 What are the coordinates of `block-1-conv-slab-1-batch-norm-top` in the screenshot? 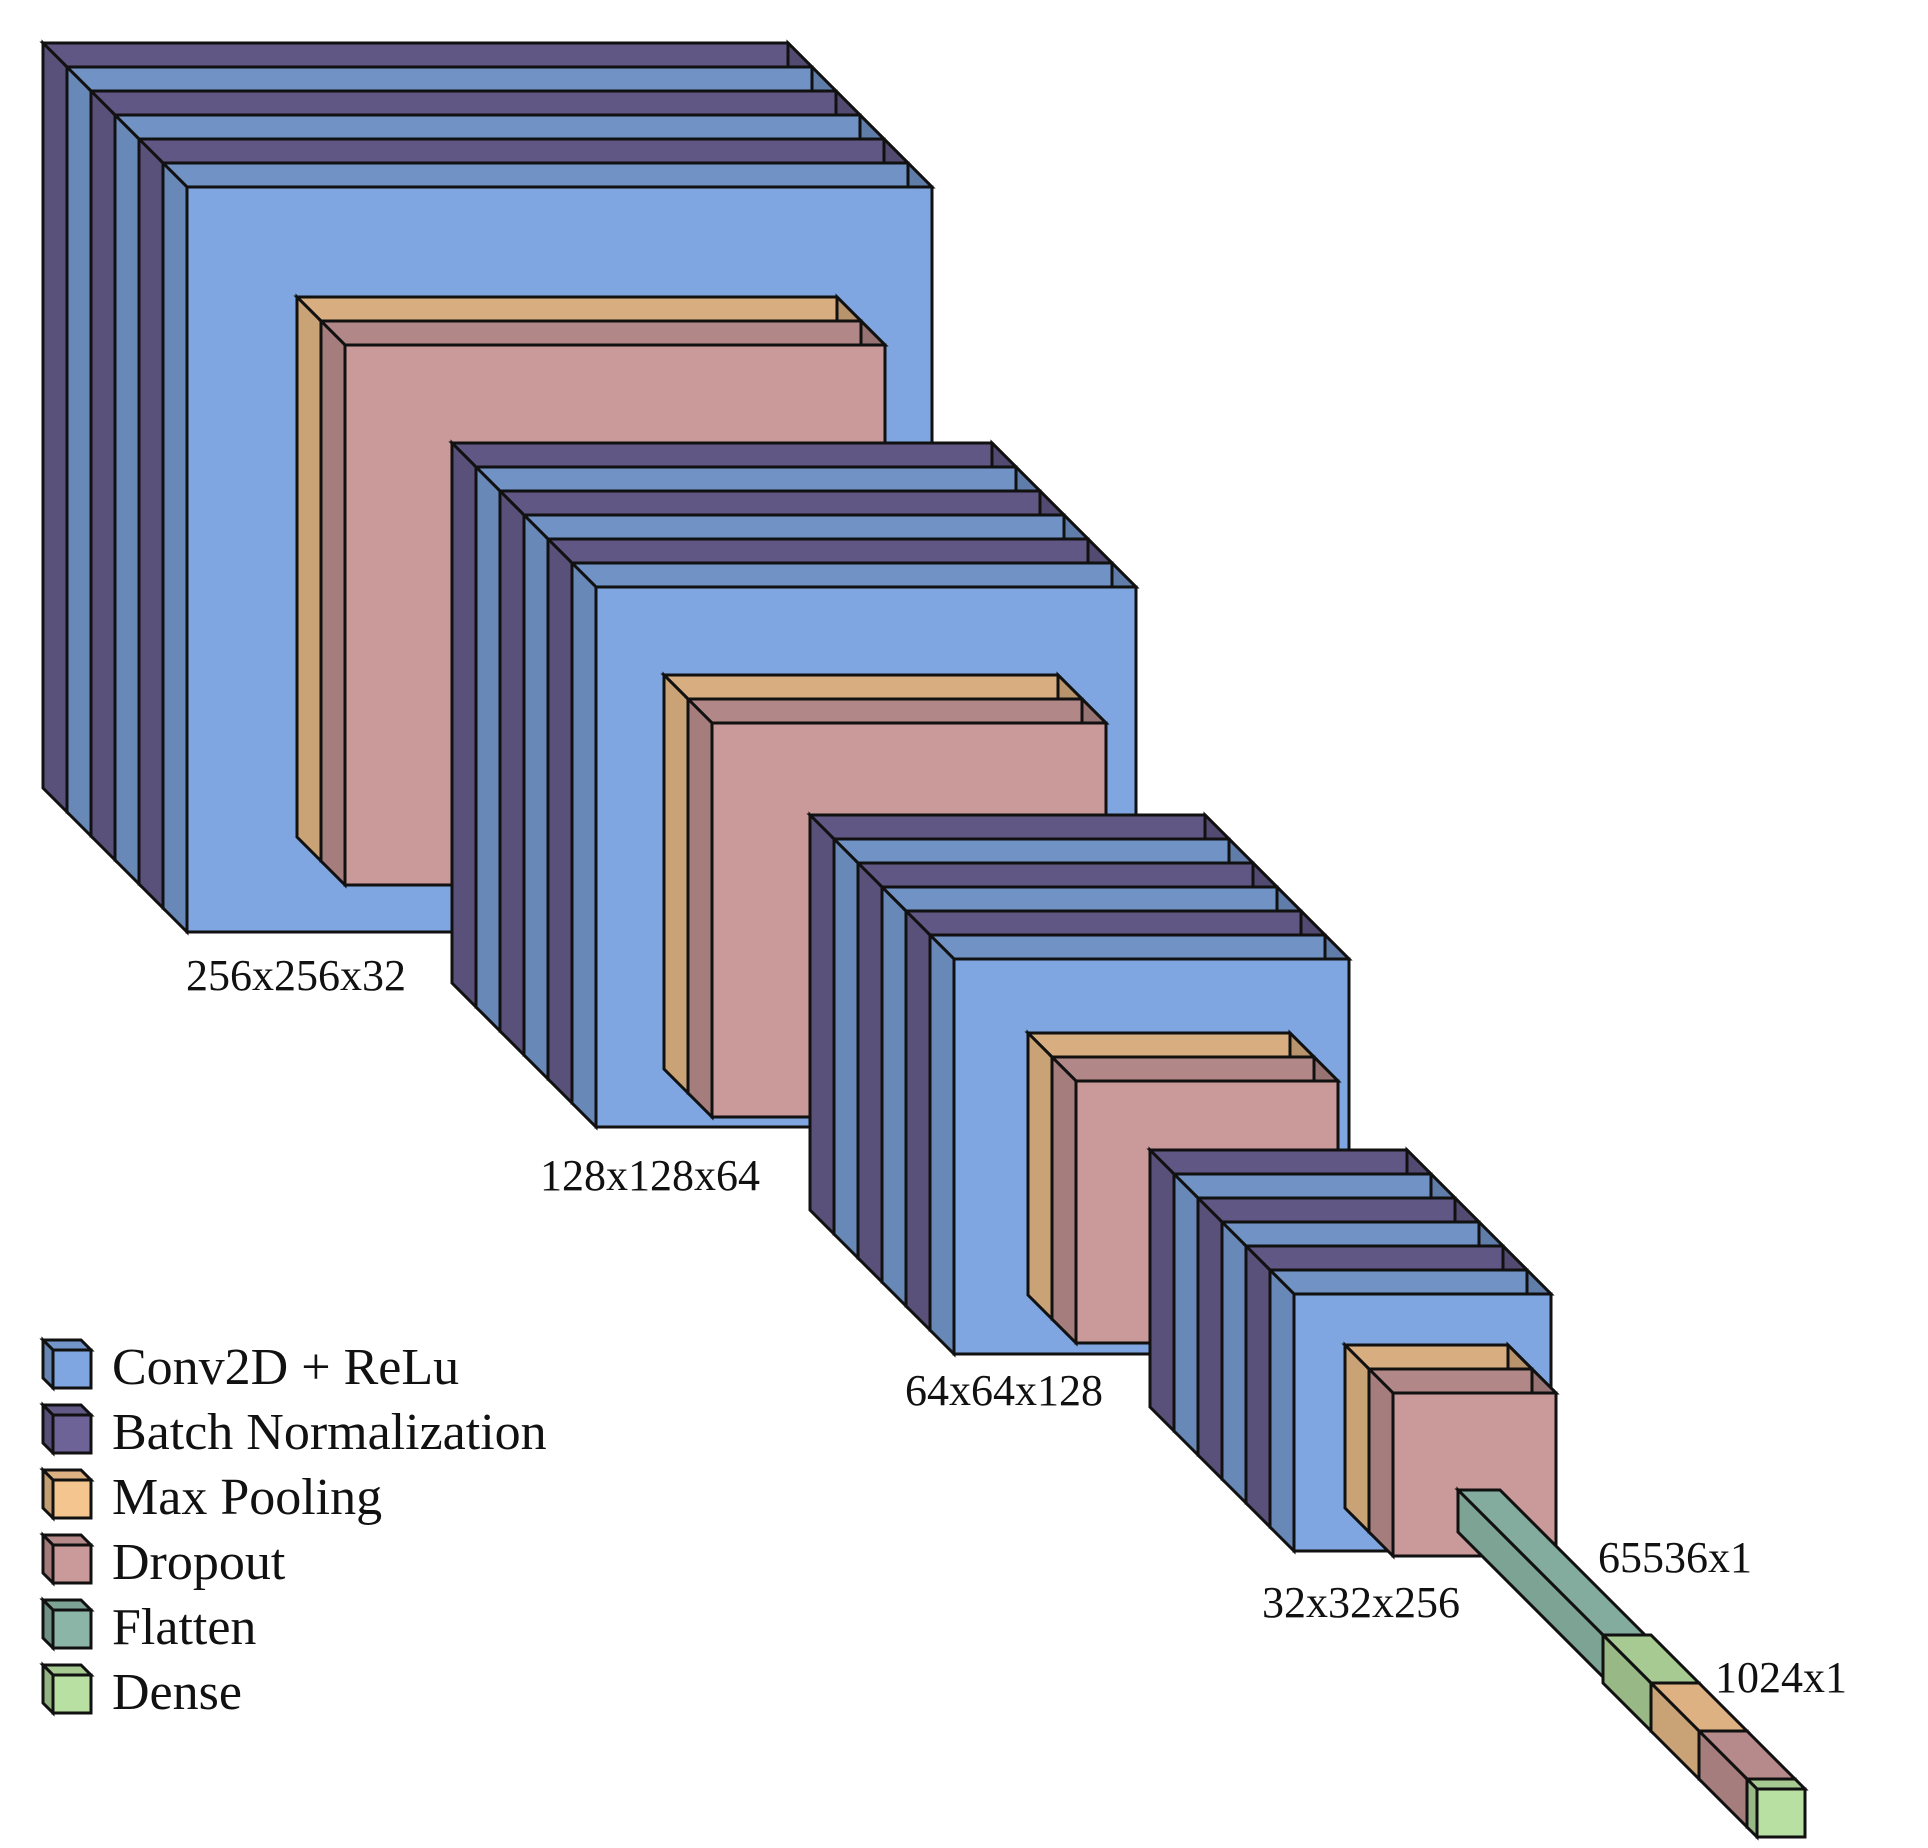 It's located at (427, 55).